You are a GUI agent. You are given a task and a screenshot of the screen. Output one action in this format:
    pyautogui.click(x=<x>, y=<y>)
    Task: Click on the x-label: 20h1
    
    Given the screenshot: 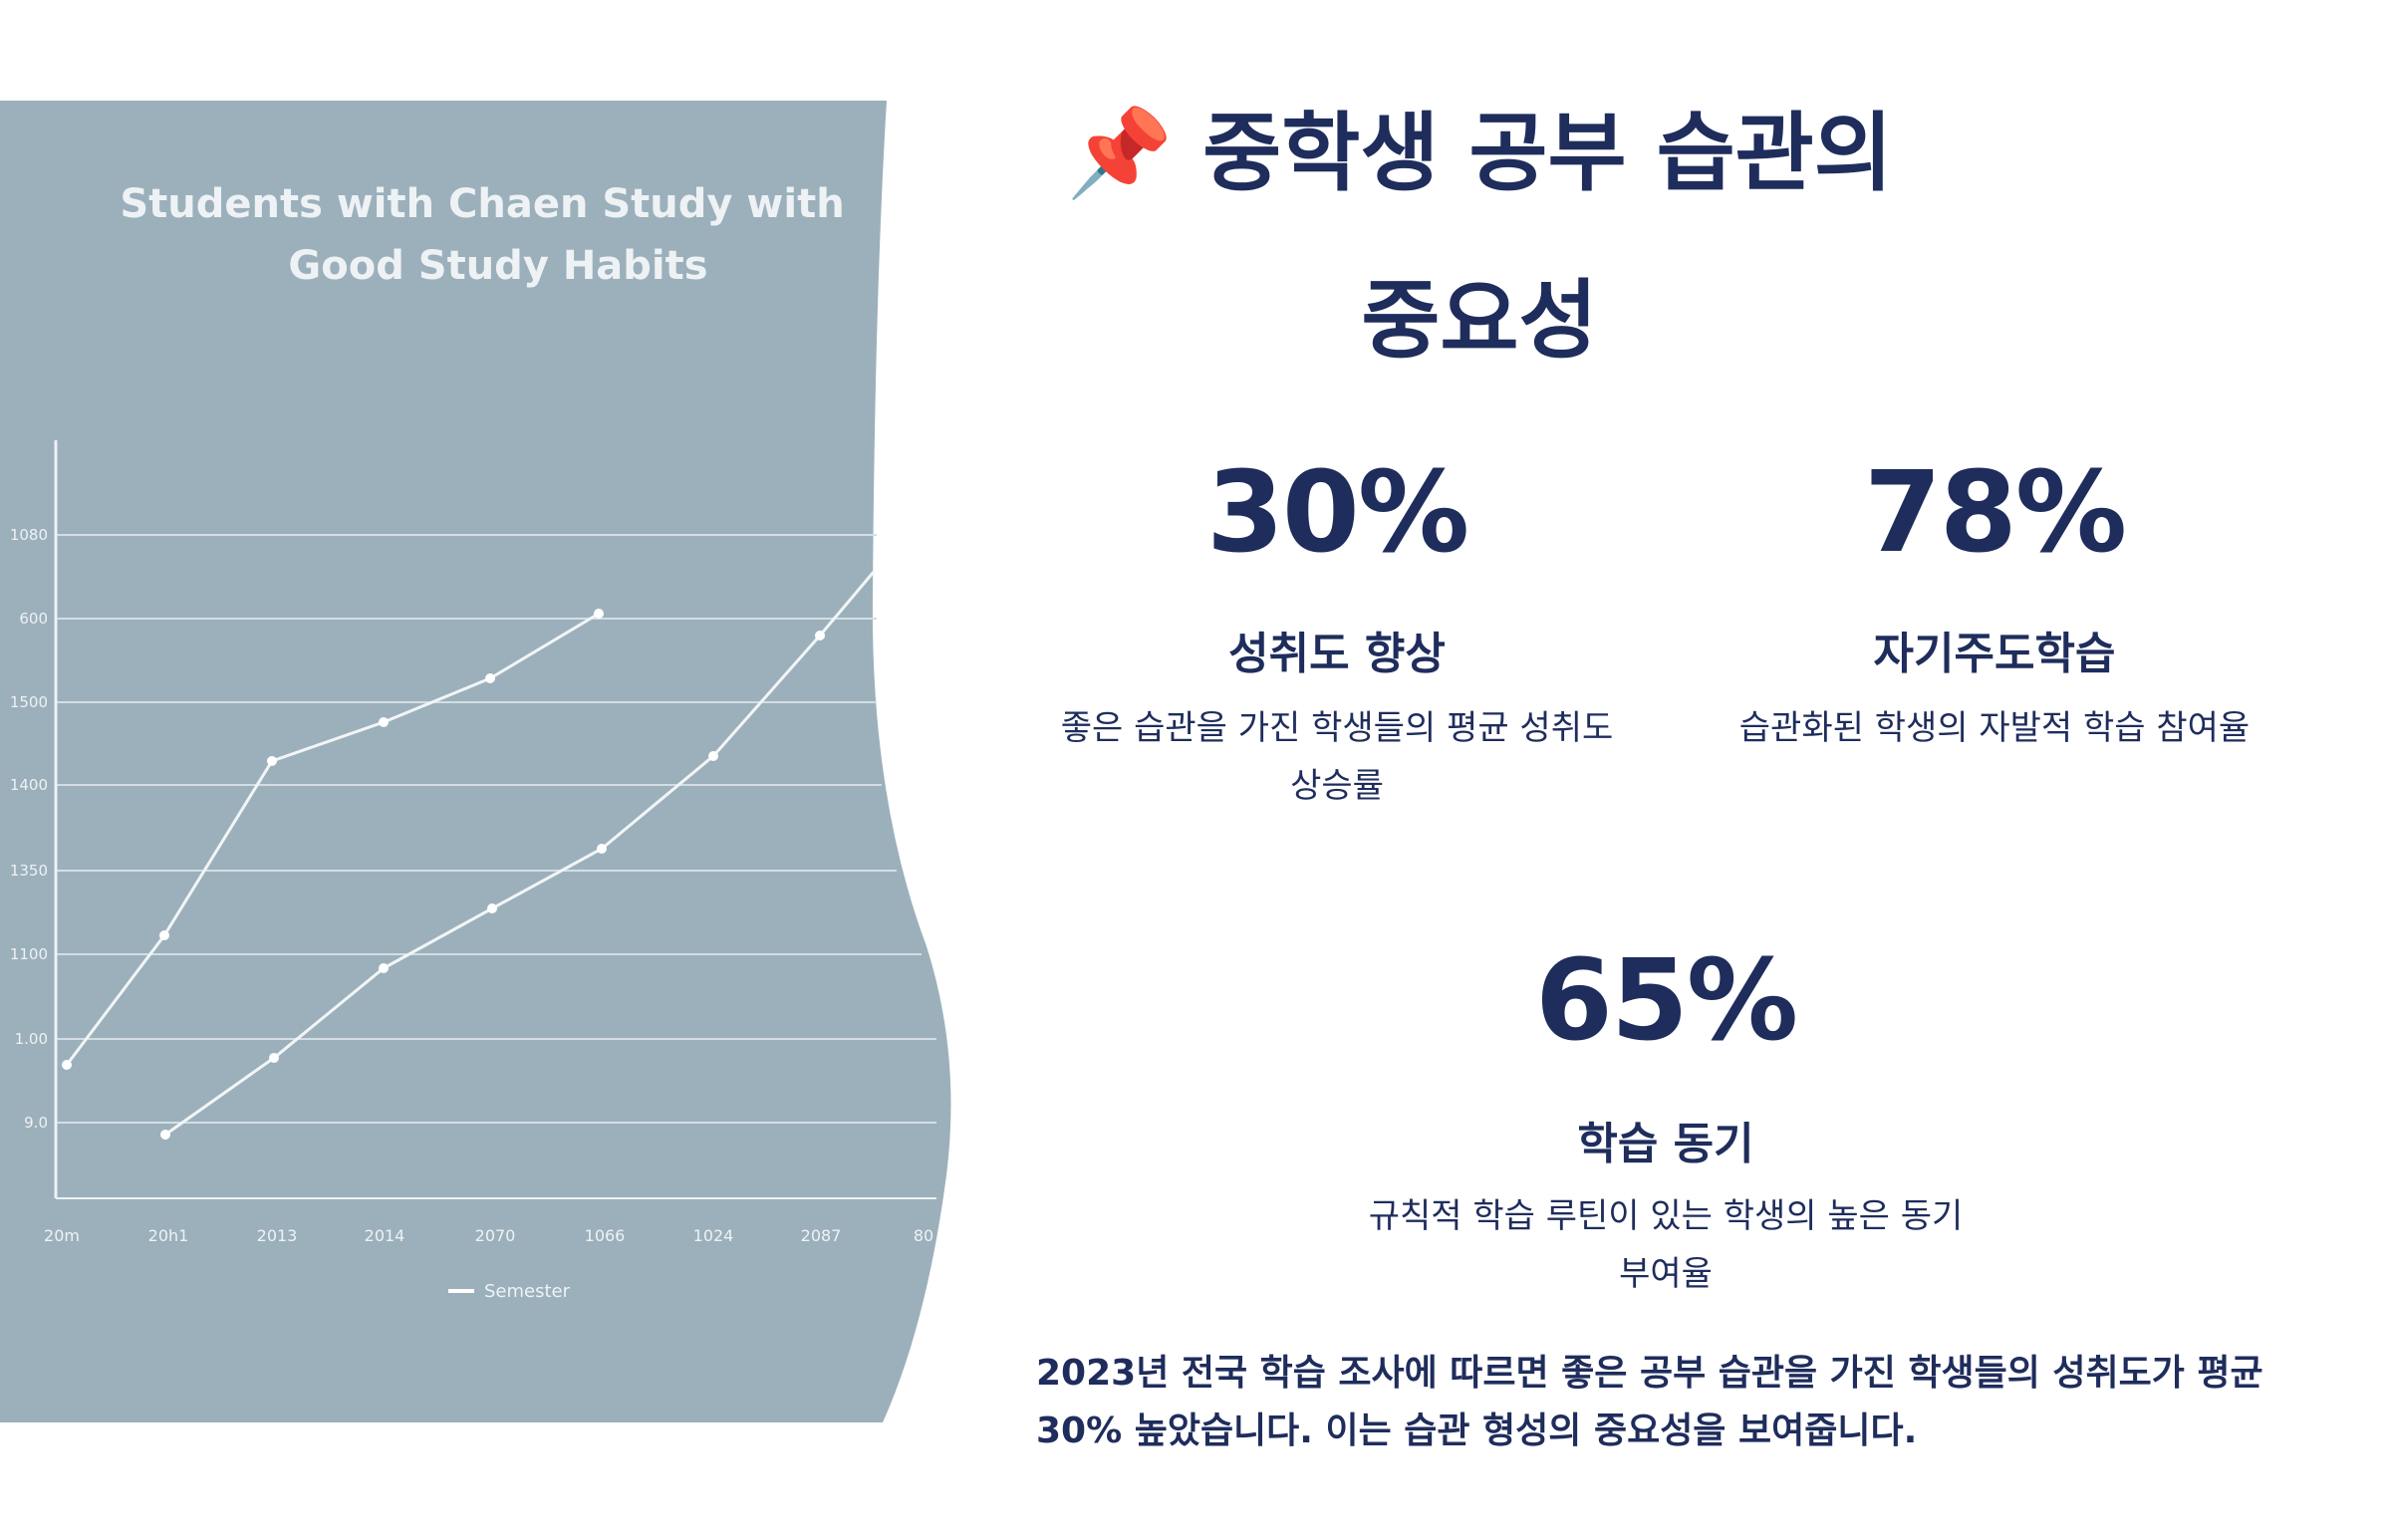 What is the action you would take?
    pyautogui.click(x=168, y=1235)
    